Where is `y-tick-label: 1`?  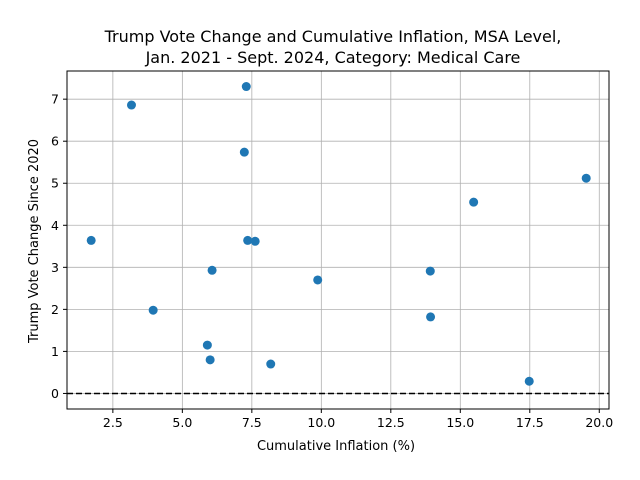
y-tick-label: 1 is located at coordinates (55, 351).